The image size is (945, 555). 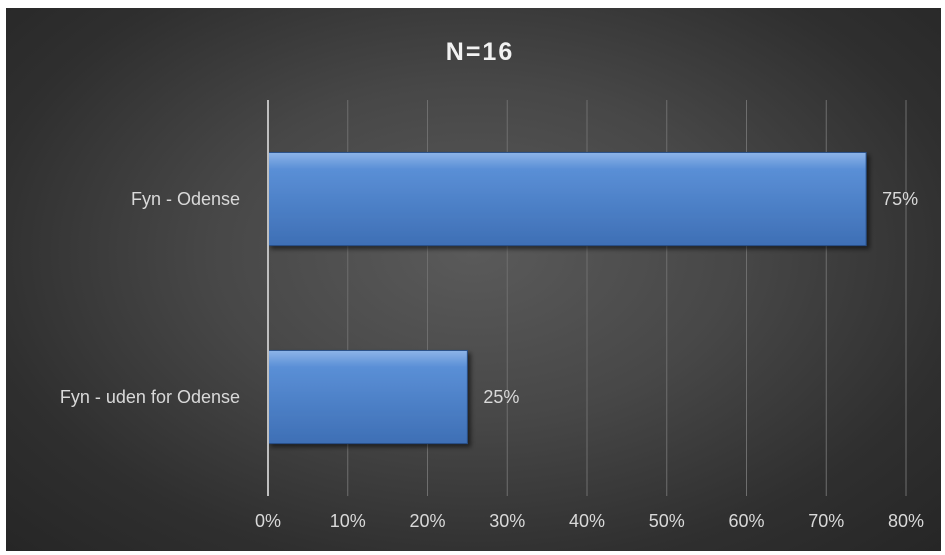 I want to click on chart-title: N=16, so click(x=480, y=52).